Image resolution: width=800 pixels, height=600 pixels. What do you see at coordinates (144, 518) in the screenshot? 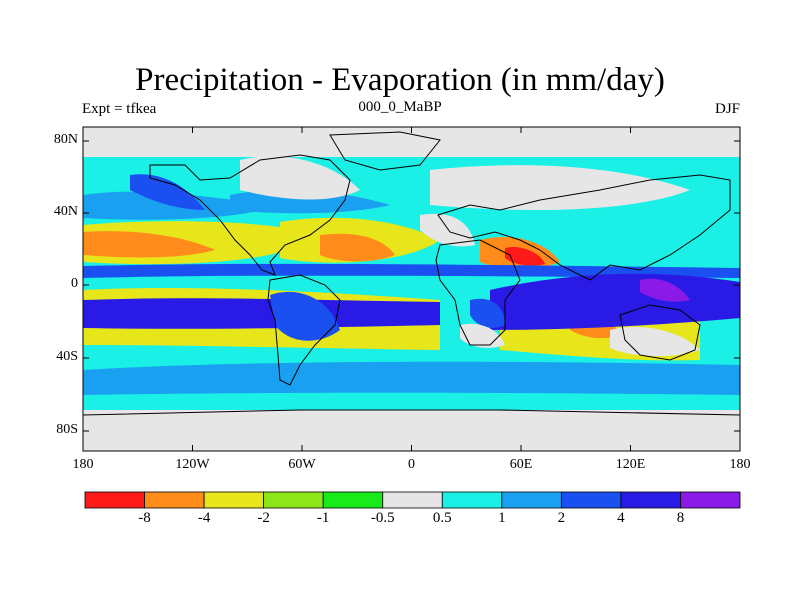
I see `colorbar-tick-label: -8` at bounding box center [144, 518].